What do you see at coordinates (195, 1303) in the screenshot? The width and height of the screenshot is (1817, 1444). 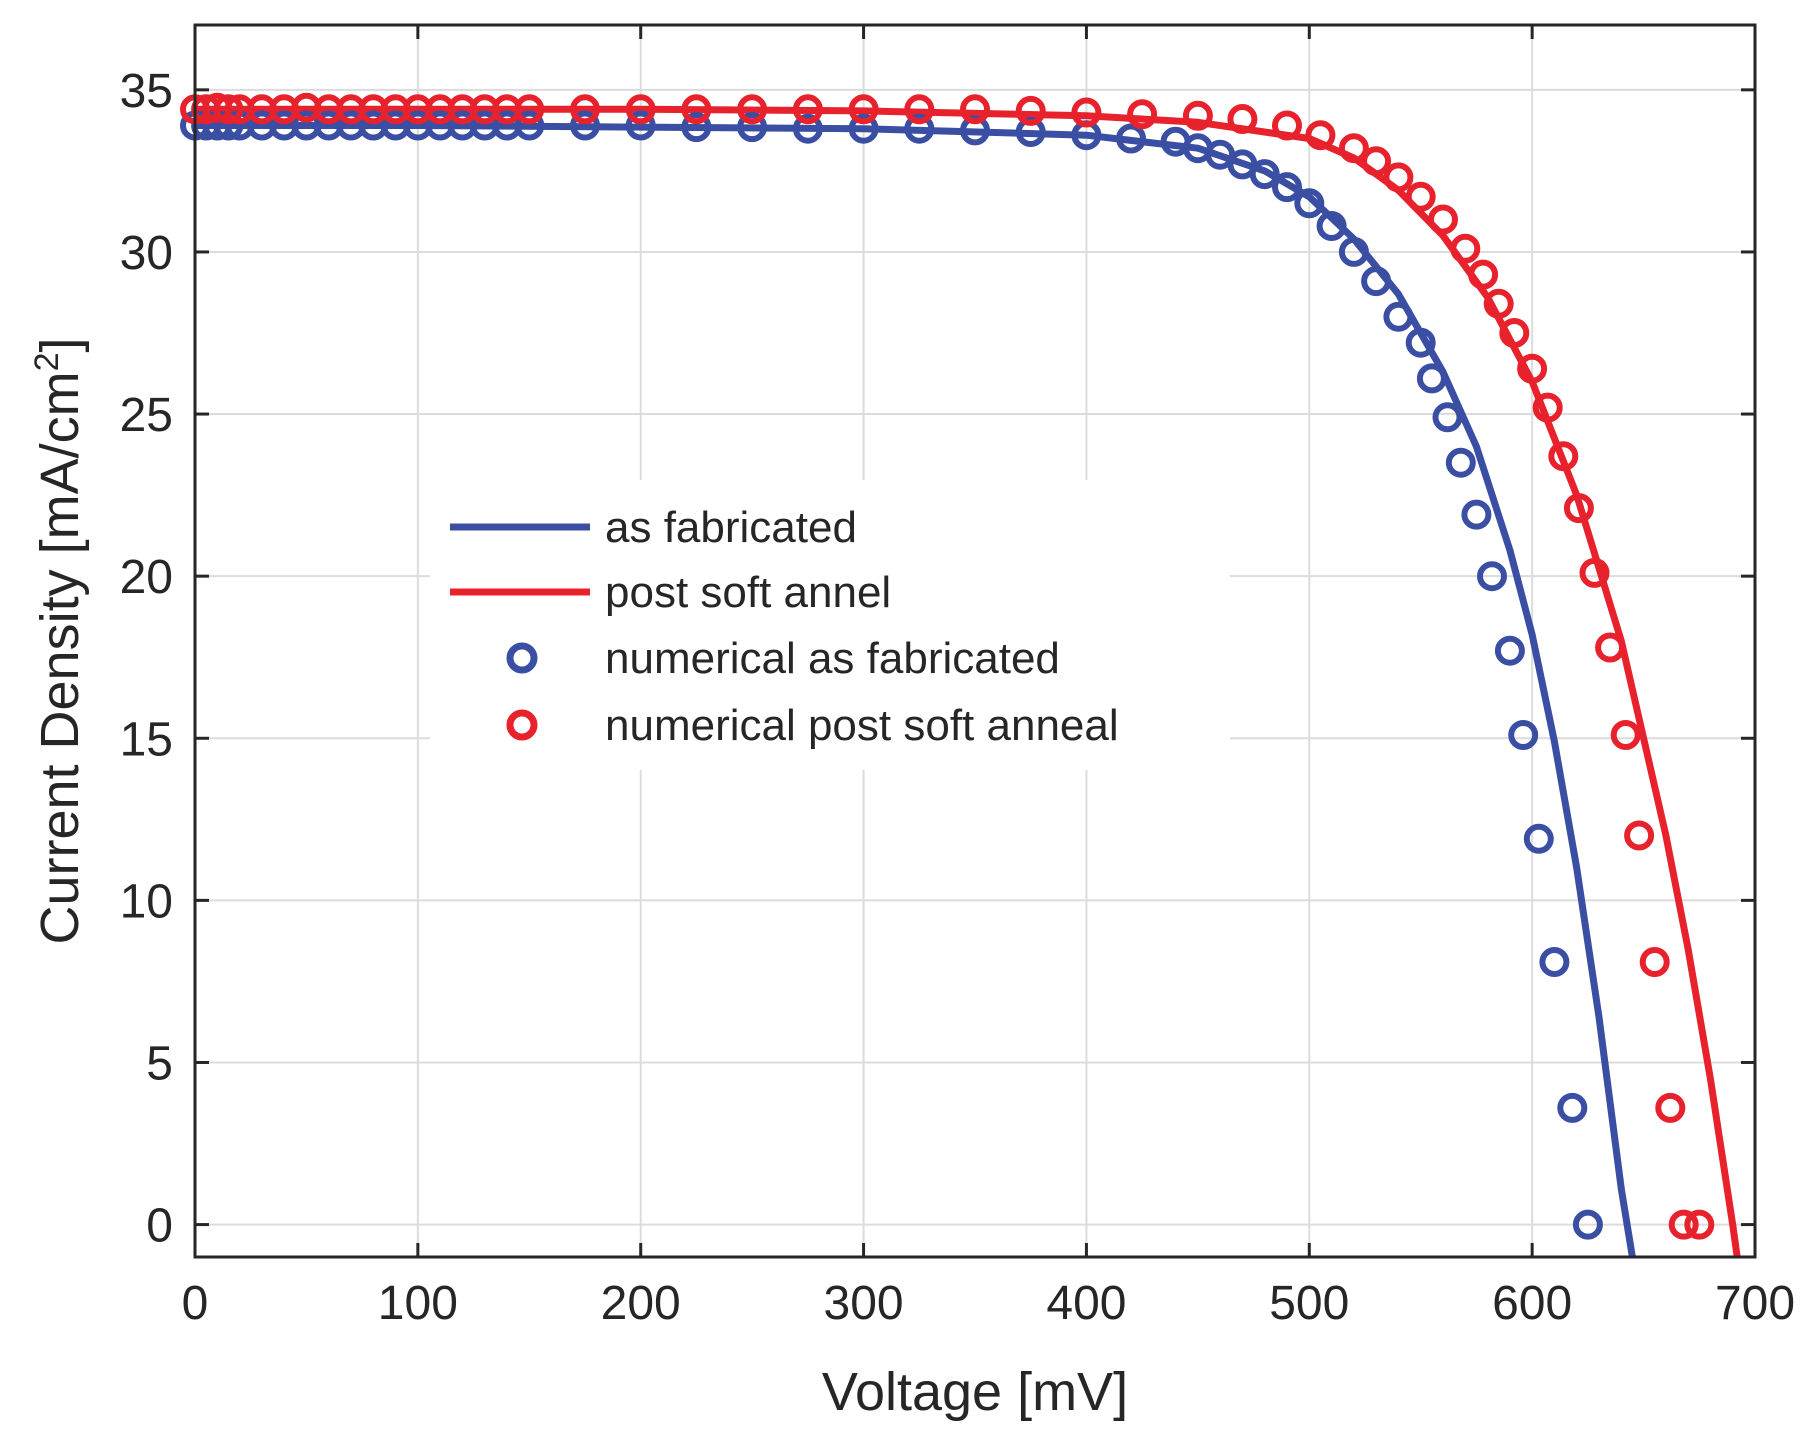 I see `x-tick-label: 0` at bounding box center [195, 1303].